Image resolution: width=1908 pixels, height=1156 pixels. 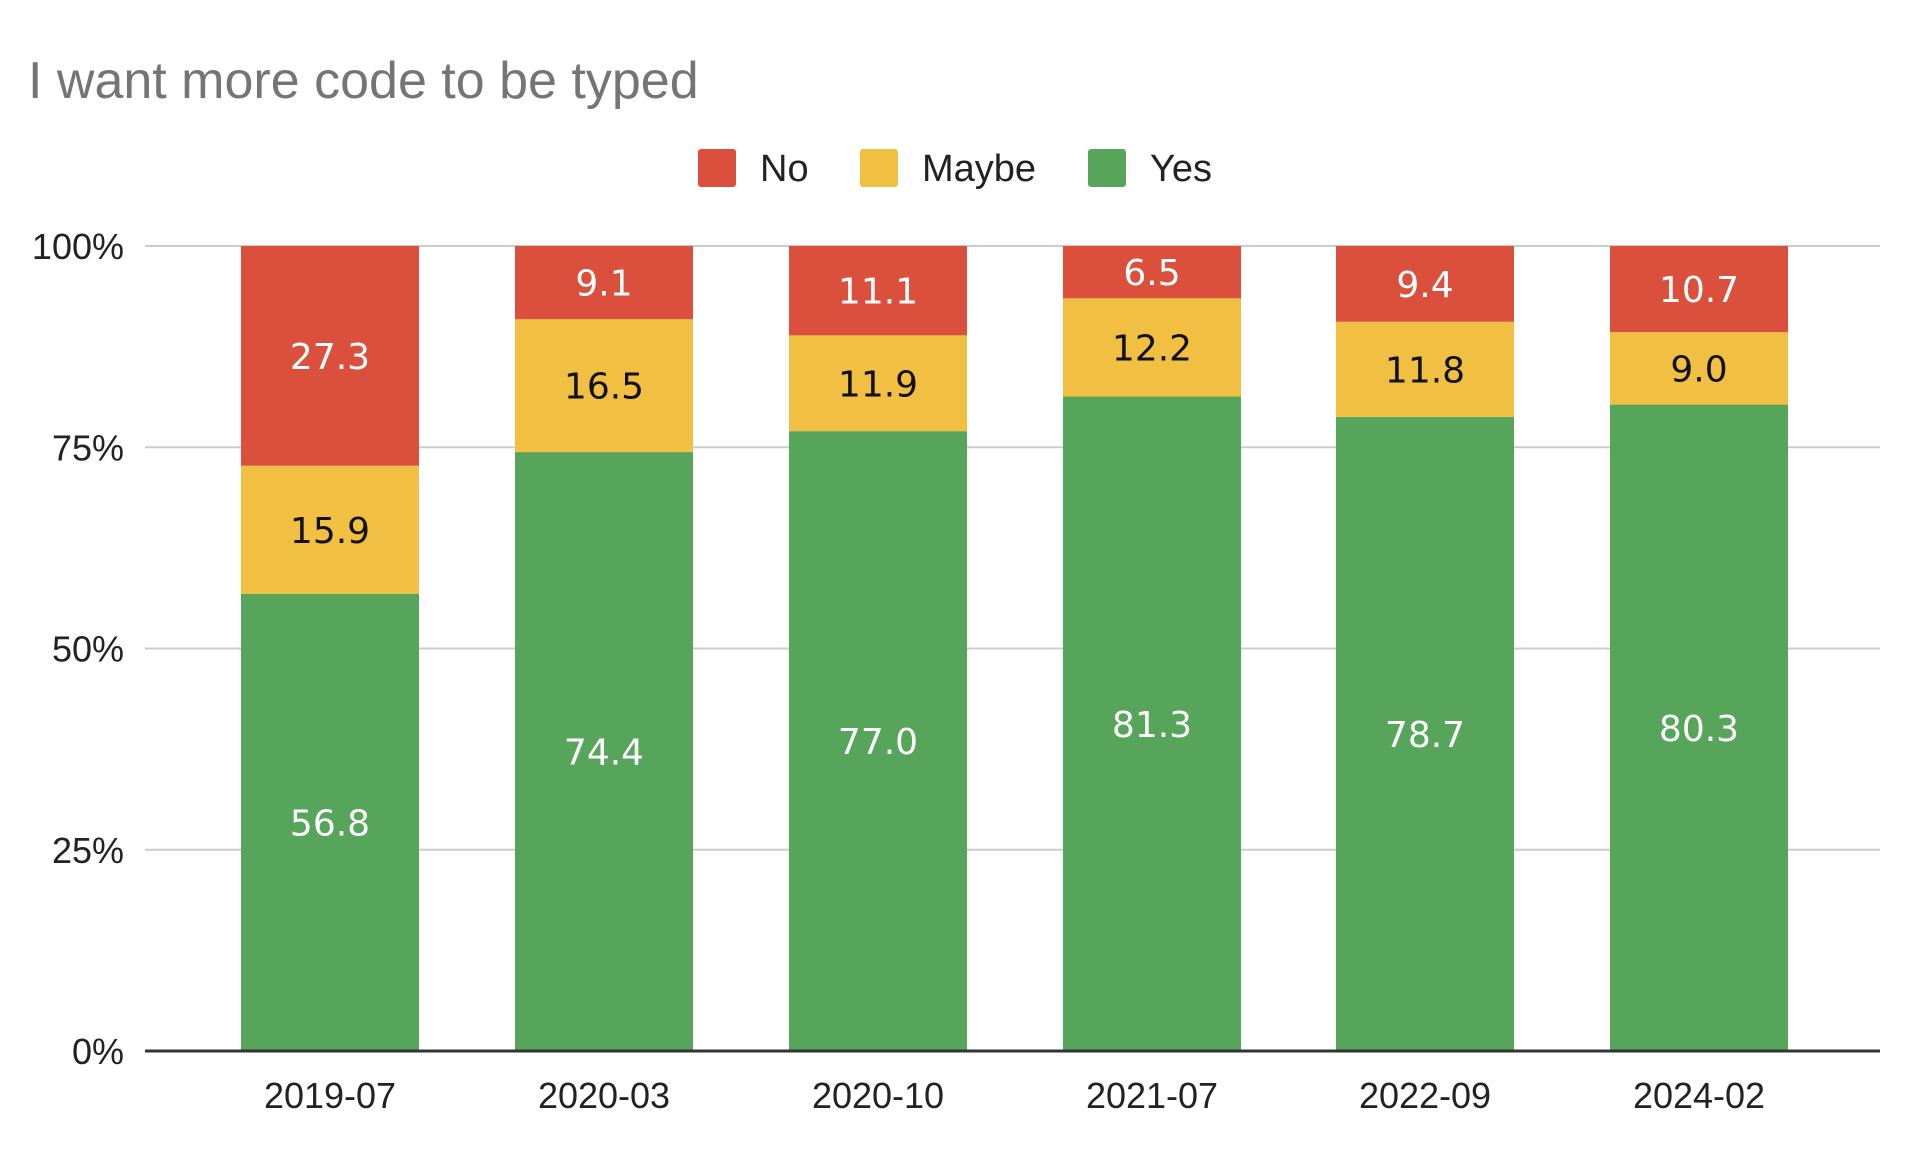 I want to click on legend-label-yes: Yes, so click(x=1181, y=169).